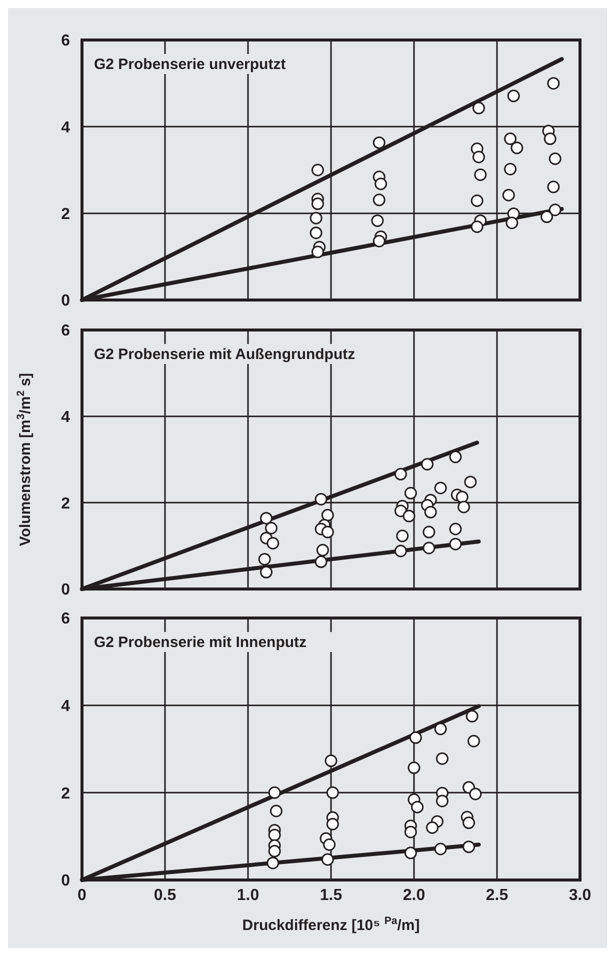 The width and height of the screenshot is (615, 956). I want to click on text: G2 Probenserie unverputzt, so click(190, 64).